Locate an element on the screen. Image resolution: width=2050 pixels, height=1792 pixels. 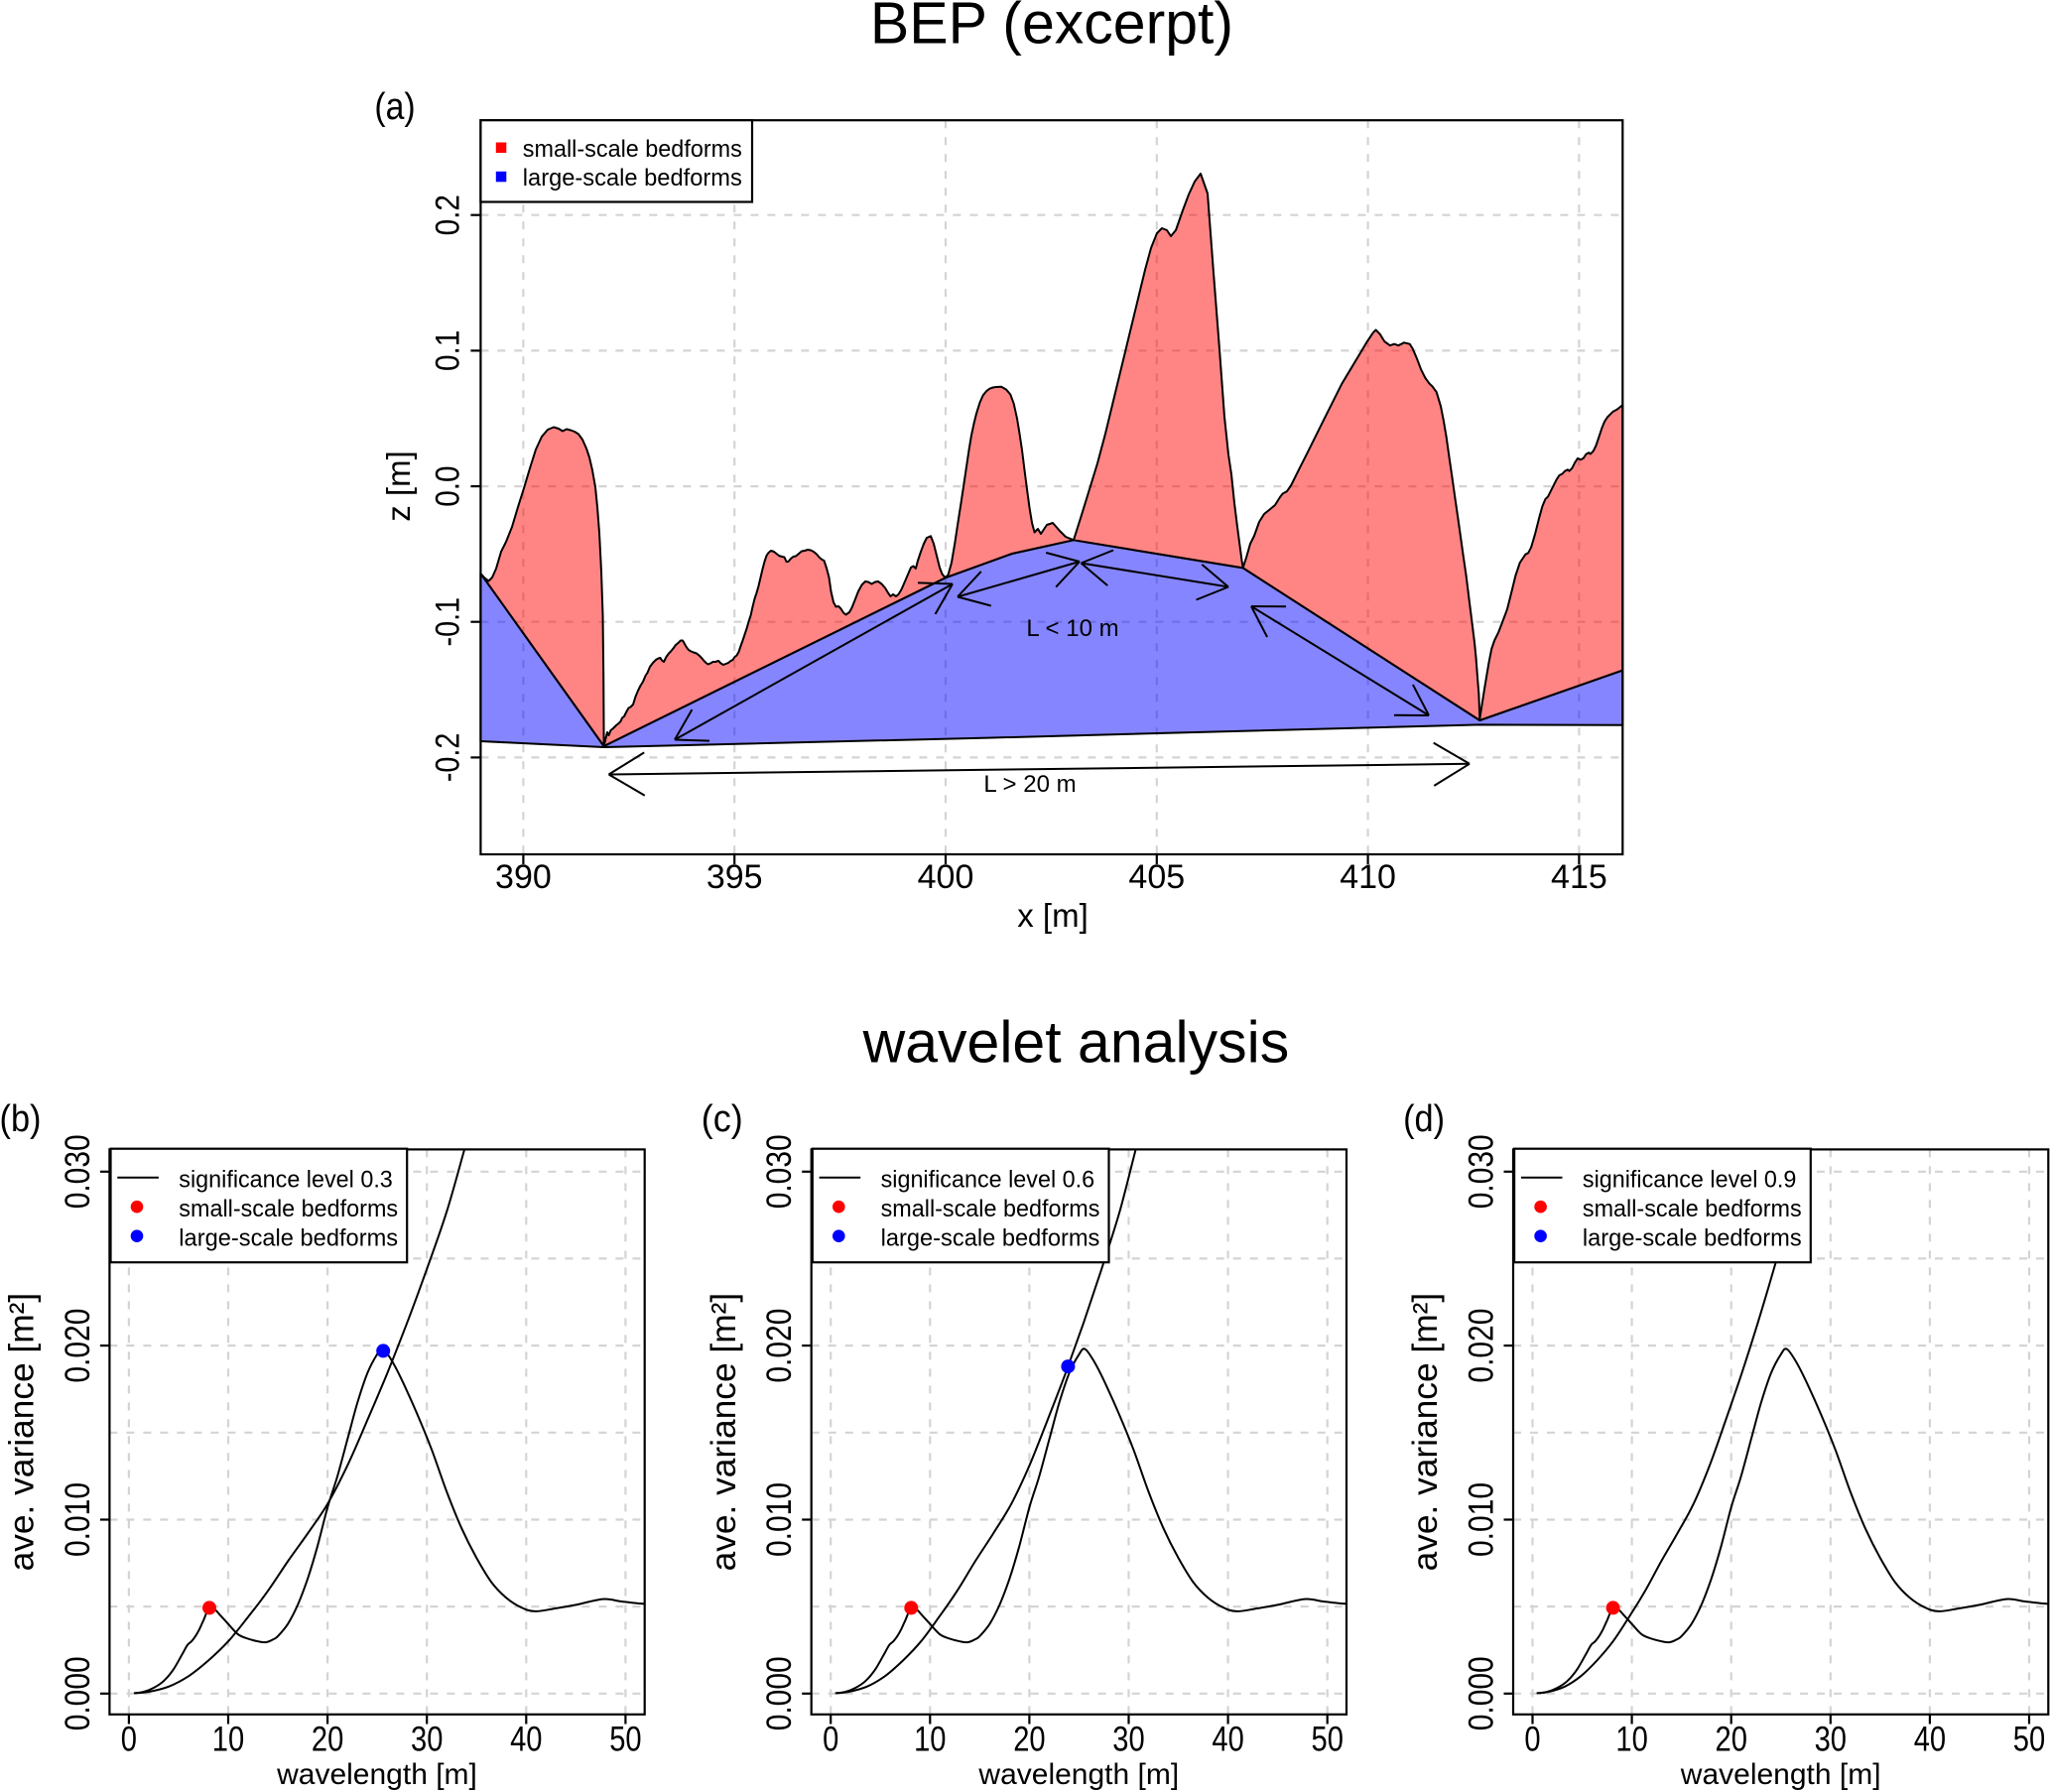
svg-text: 0.1 is located at coordinates (448, 350).